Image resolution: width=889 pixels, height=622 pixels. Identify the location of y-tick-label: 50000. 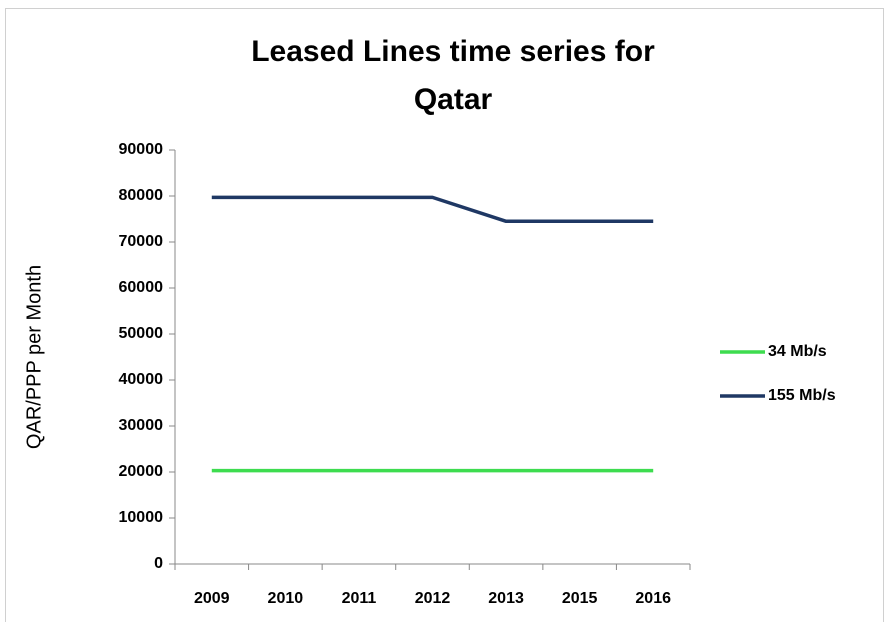
(141, 333).